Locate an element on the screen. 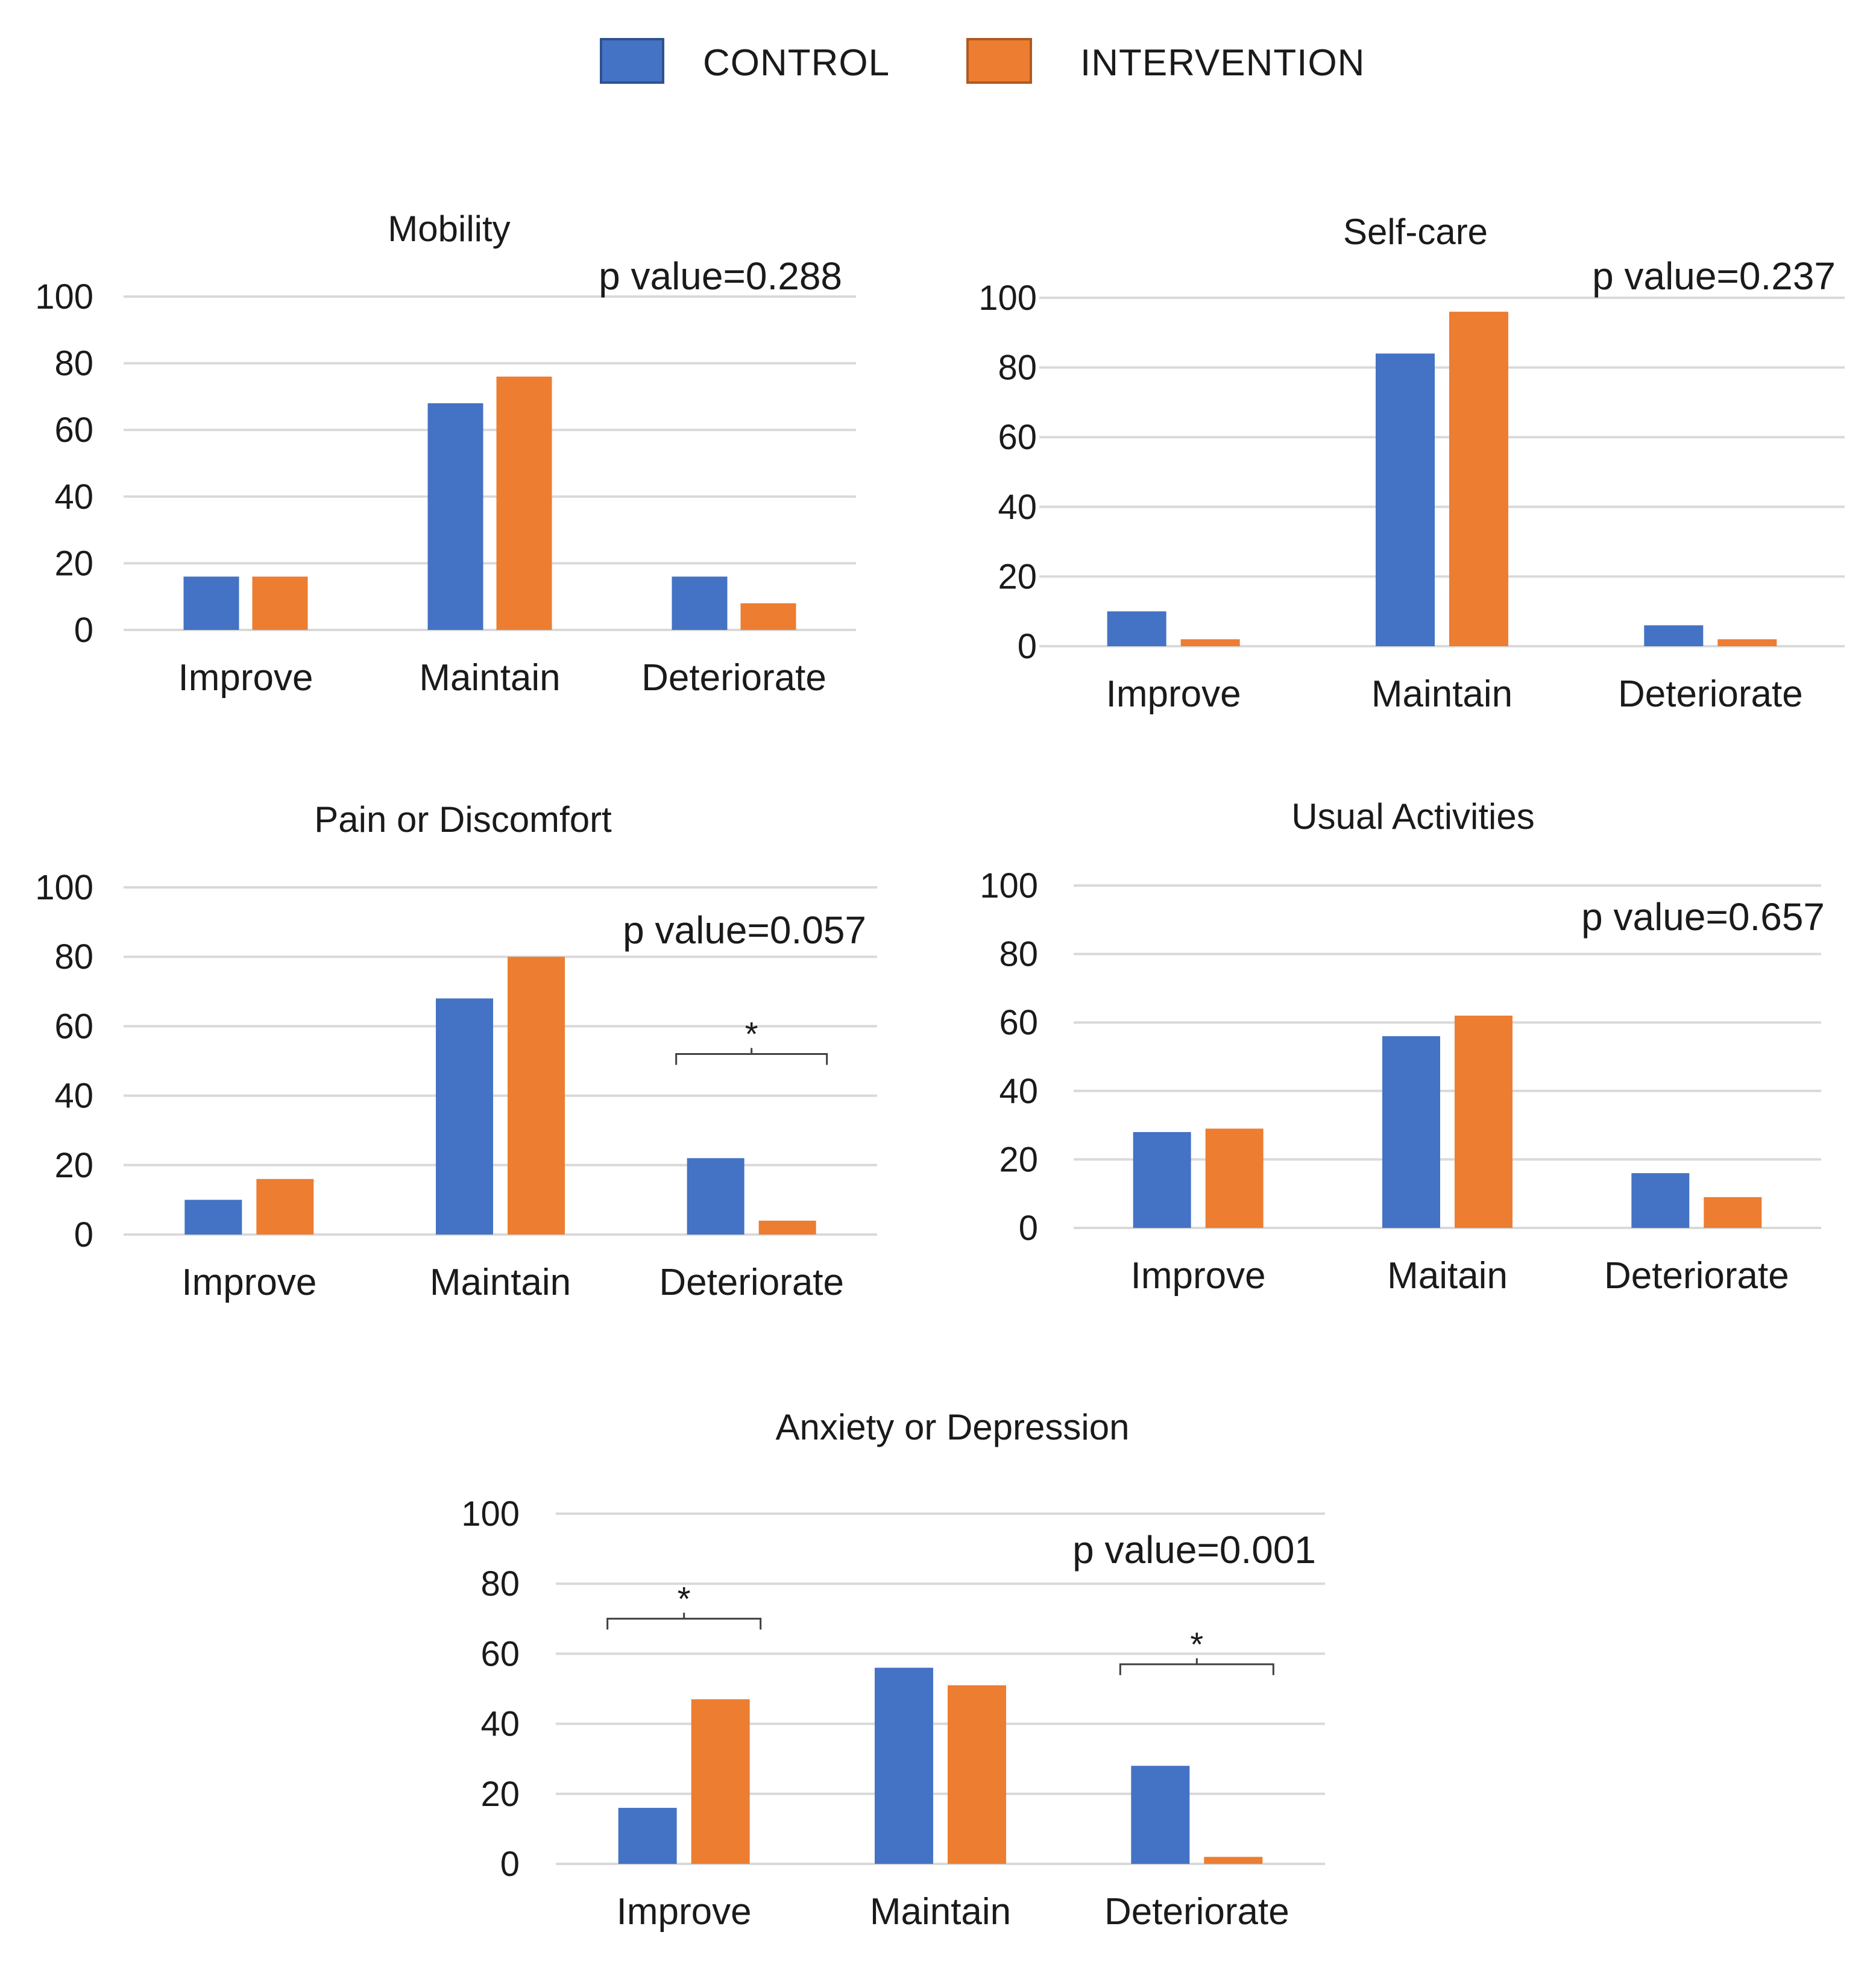 This screenshot has width=1876, height=1976. p-value-label: p value=0.001 is located at coordinates (1194, 1550).